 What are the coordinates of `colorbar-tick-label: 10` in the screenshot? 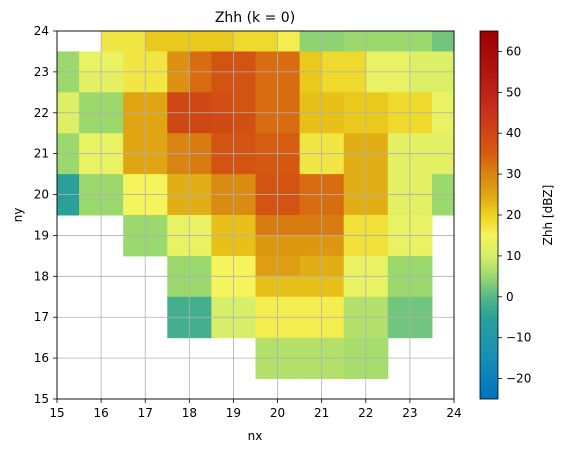 It's located at (513, 256).